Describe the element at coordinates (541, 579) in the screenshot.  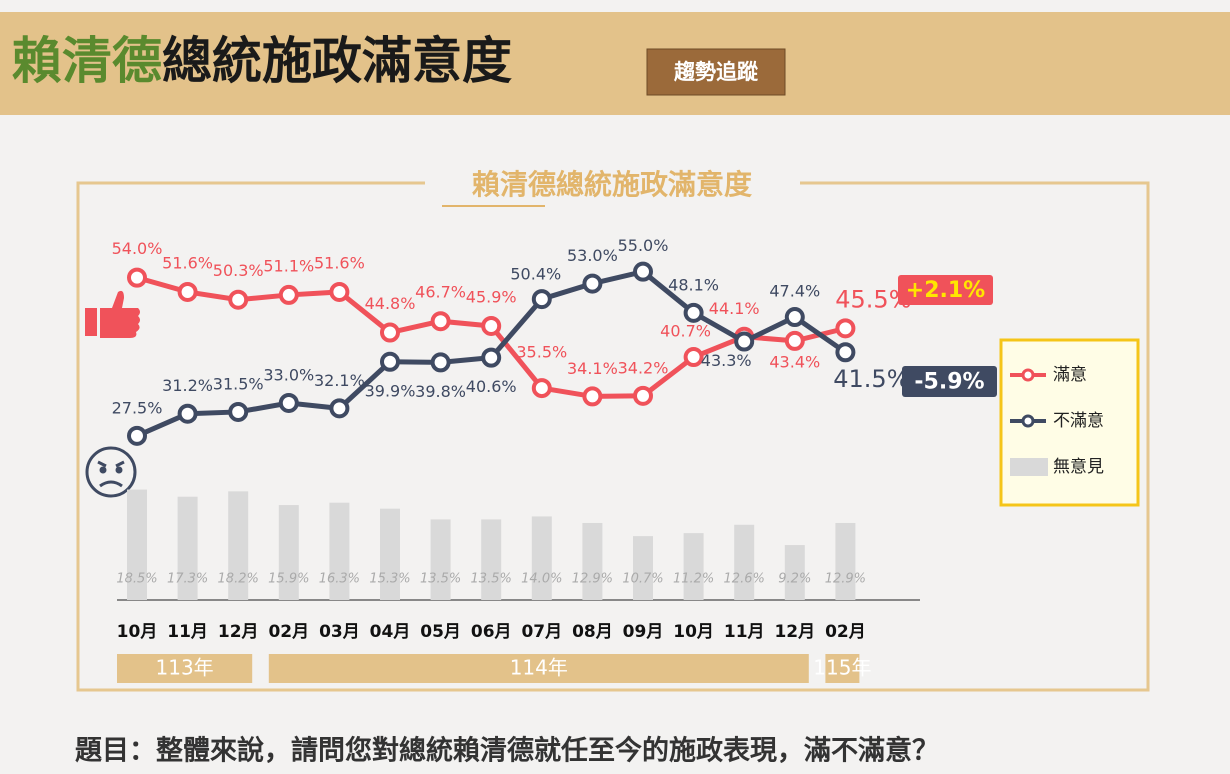
I see `bar-label: 14.0%` at that location.